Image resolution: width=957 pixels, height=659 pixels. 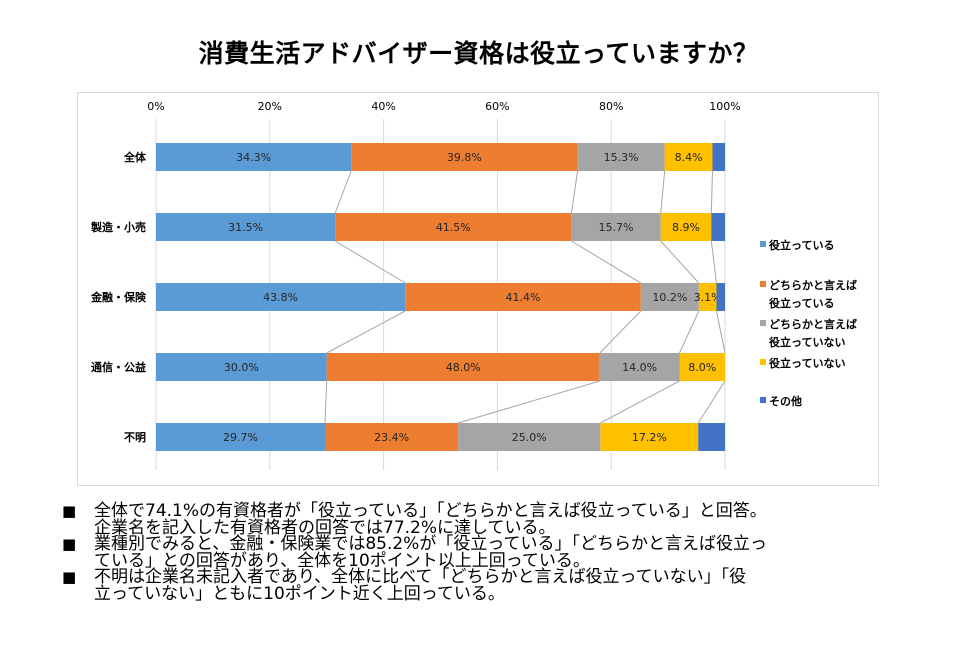 I want to click on data-label: 15.3%, so click(x=621, y=157).